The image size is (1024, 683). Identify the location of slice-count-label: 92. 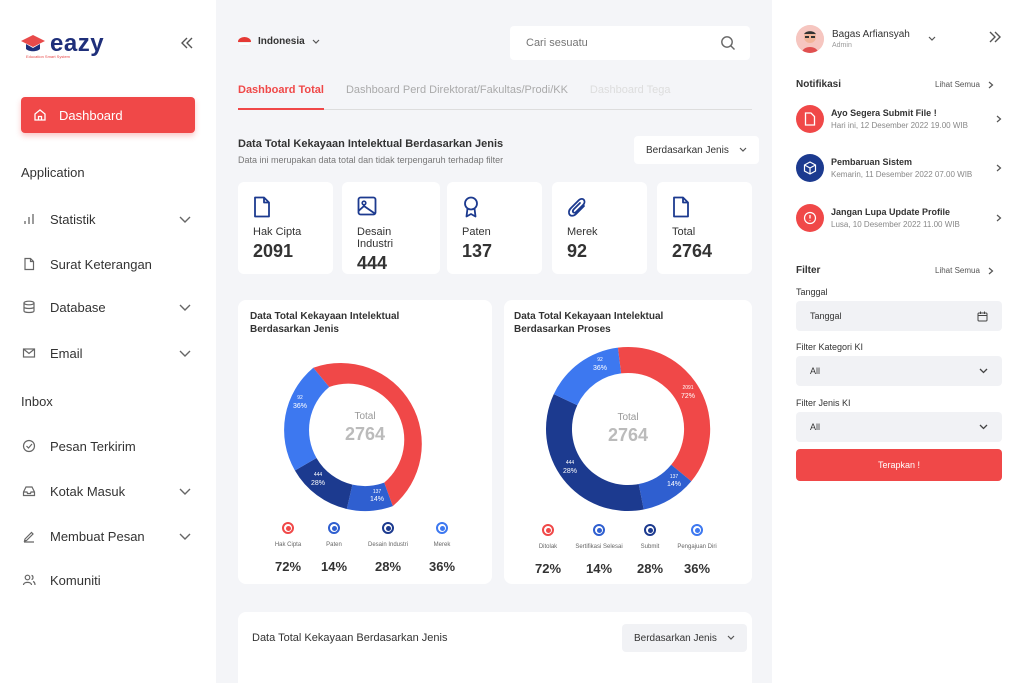
(300, 398).